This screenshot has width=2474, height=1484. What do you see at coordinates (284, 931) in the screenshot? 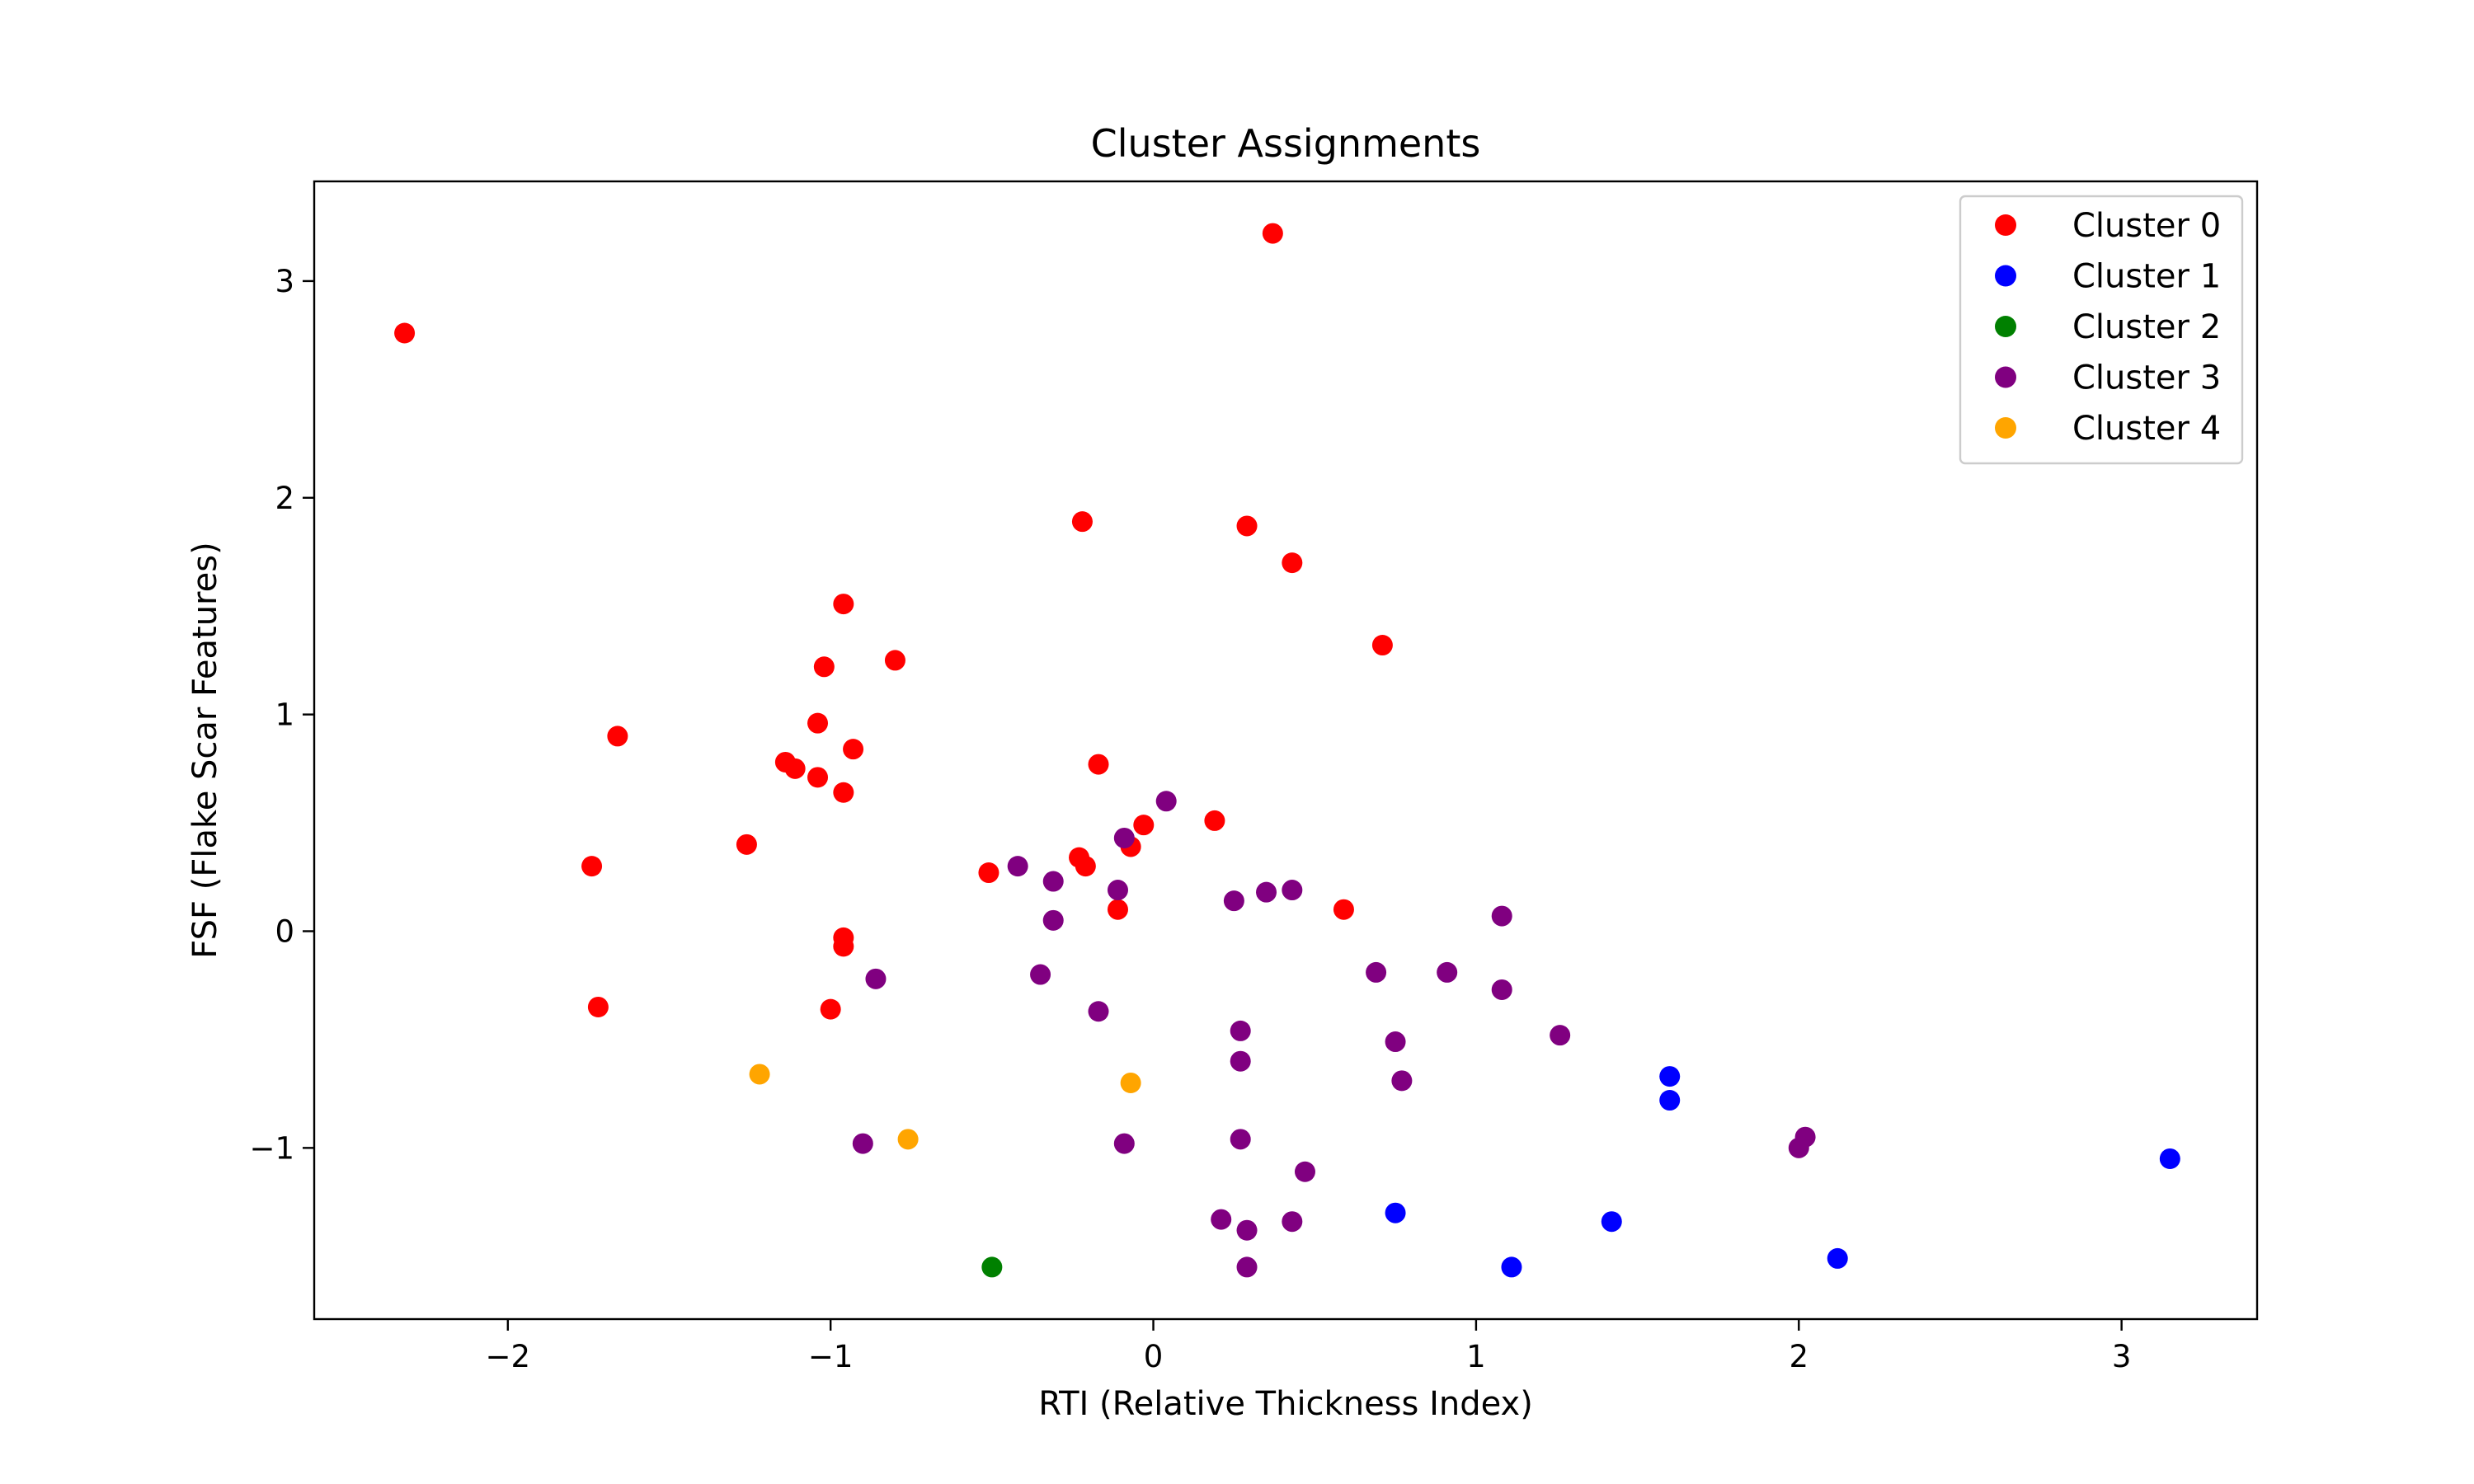
I see `y-tick-label: 0` at bounding box center [284, 931].